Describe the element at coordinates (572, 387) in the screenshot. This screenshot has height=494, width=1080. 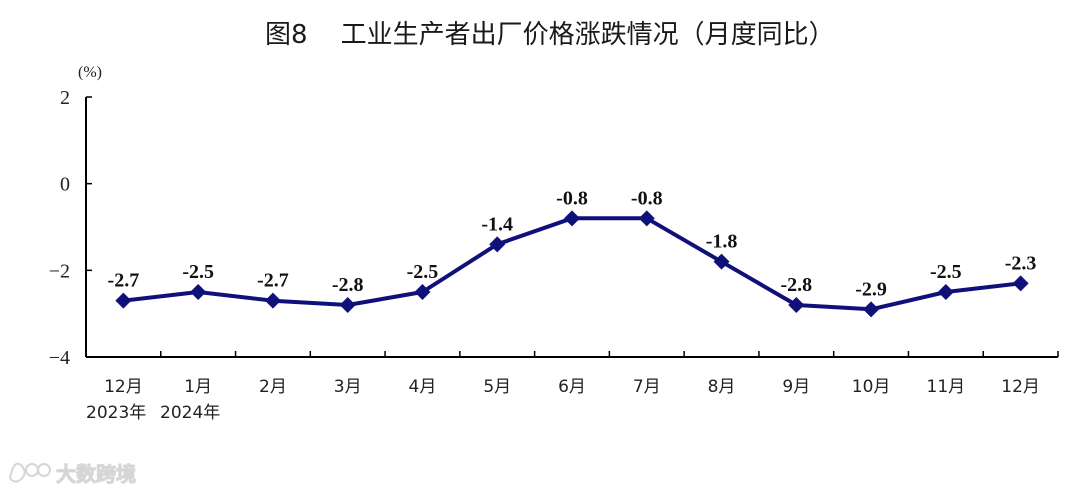
I see `x-tick-label: 6月` at that location.